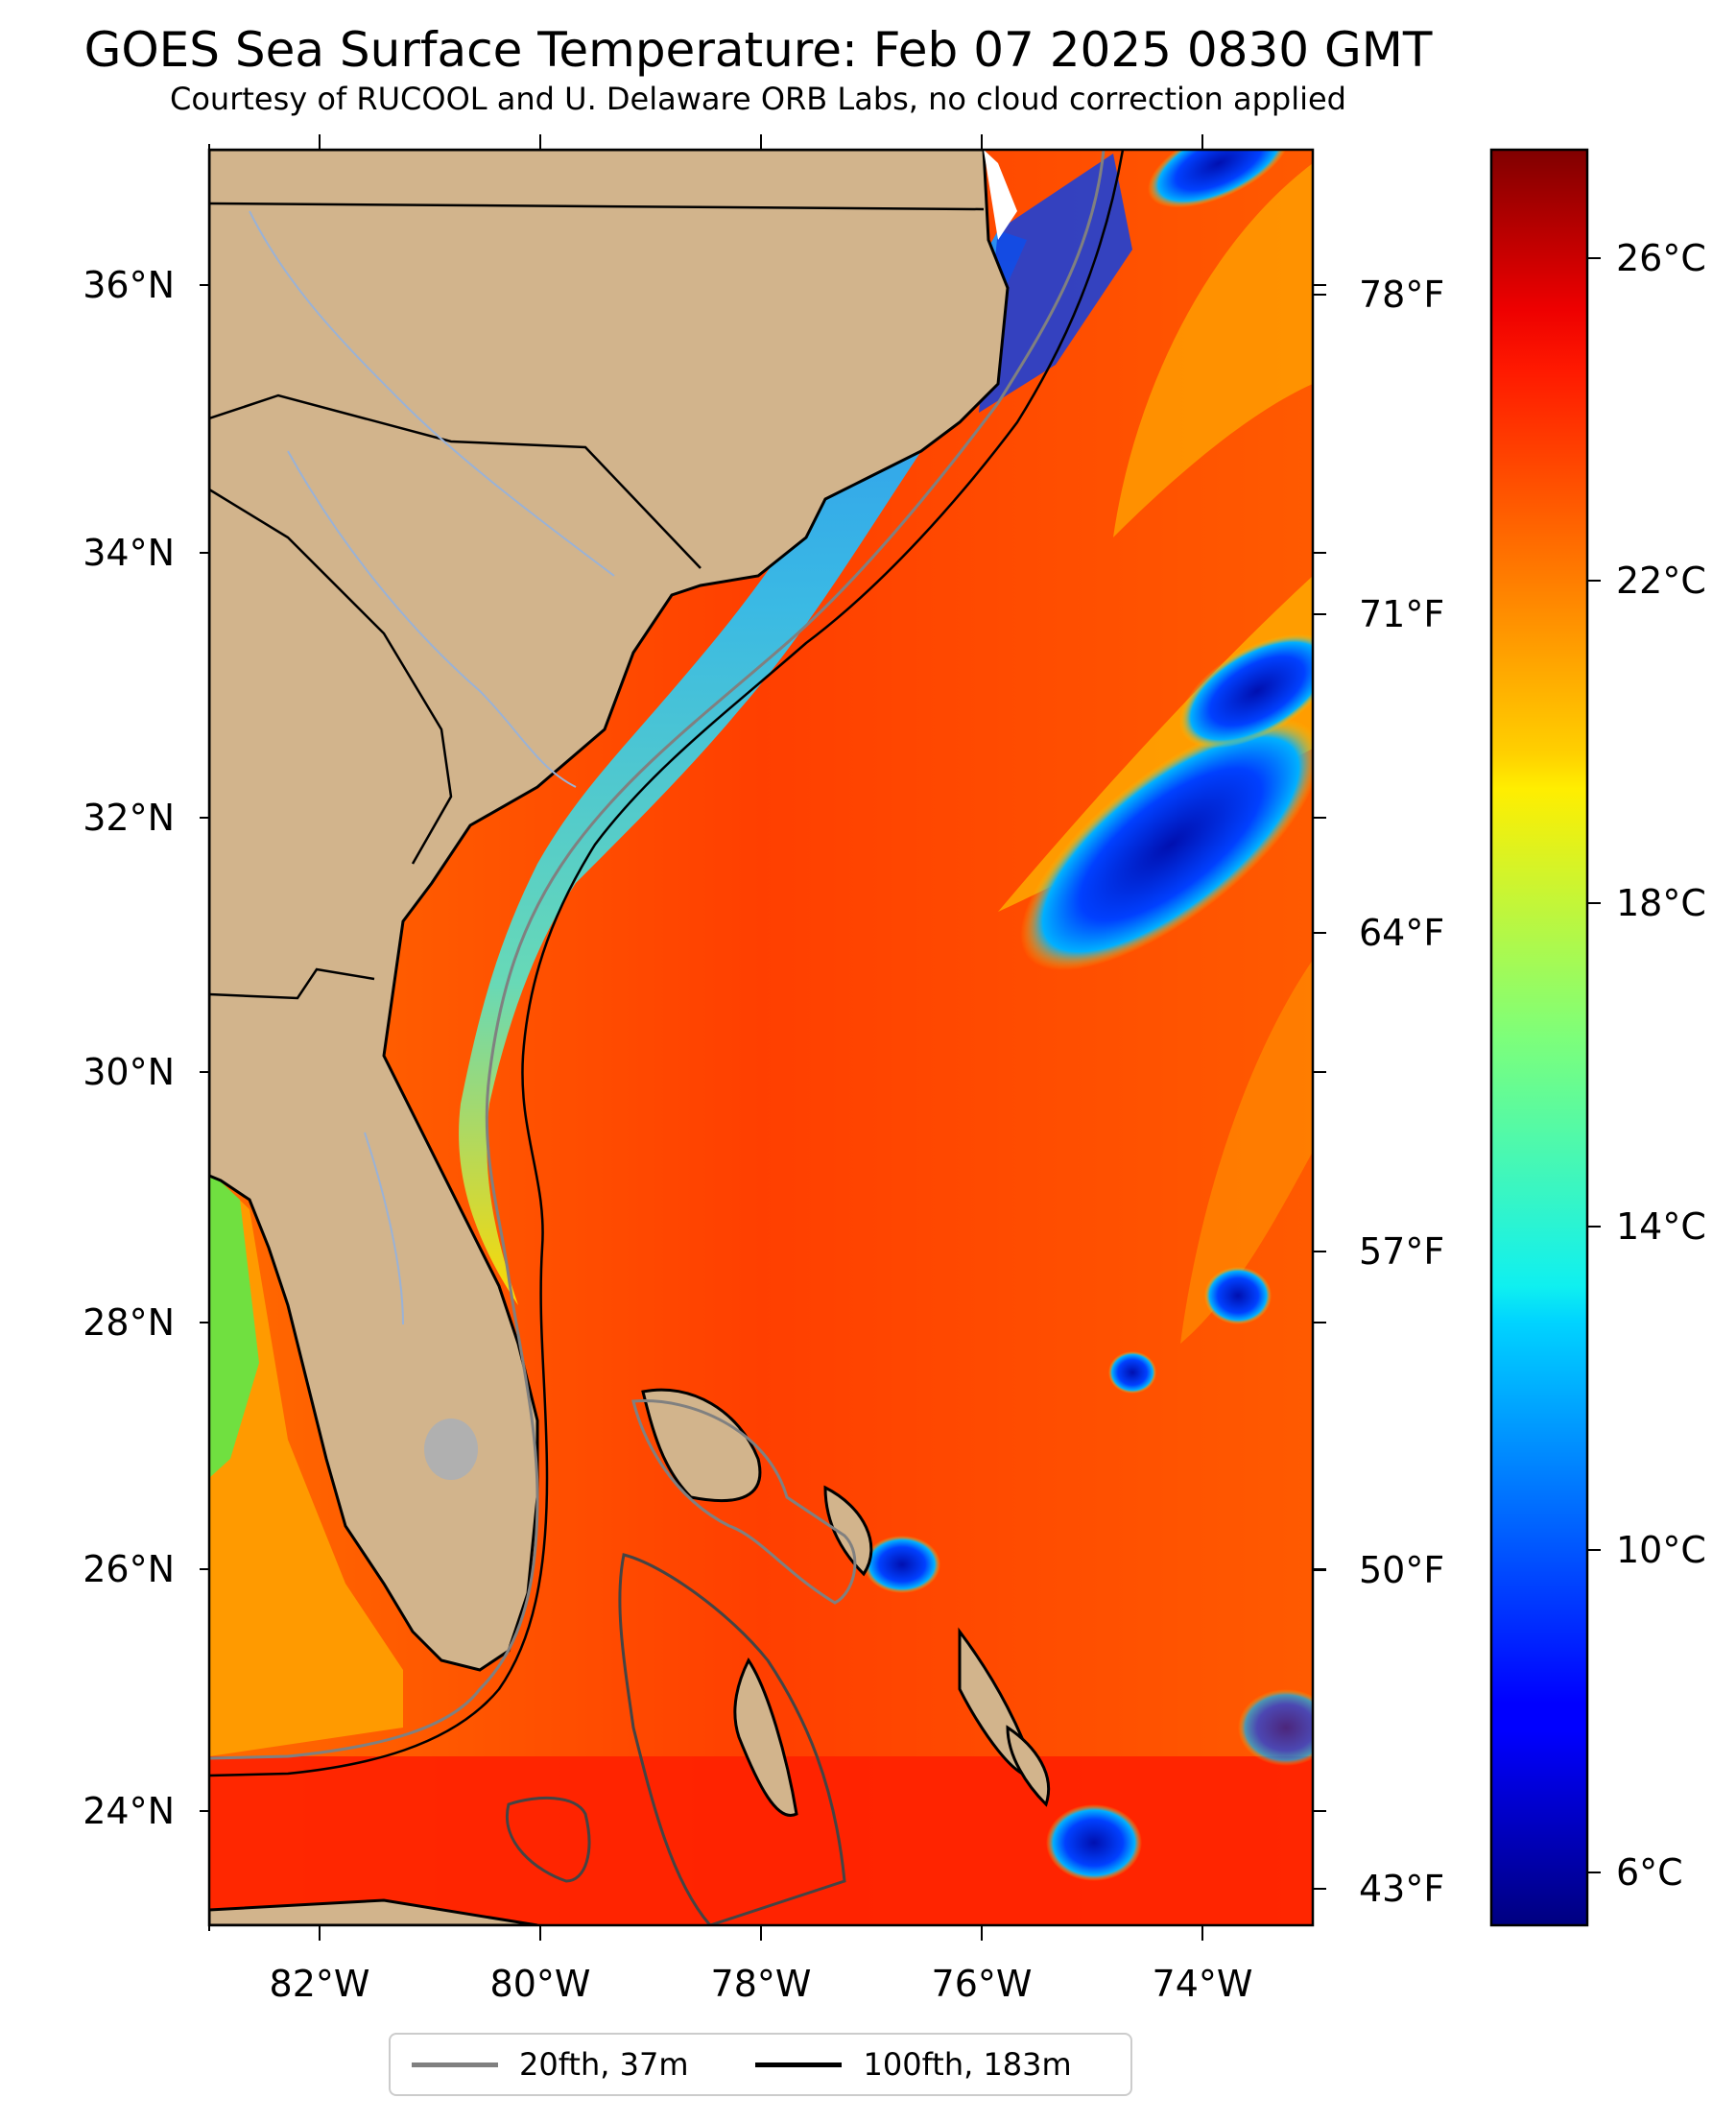 This screenshot has height=2122, width=1736. What do you see at coordinates (982, 1984) in the screenshot?
I see `lon-tick-label-76w: 76°W` at bounding box center [982, 1984].